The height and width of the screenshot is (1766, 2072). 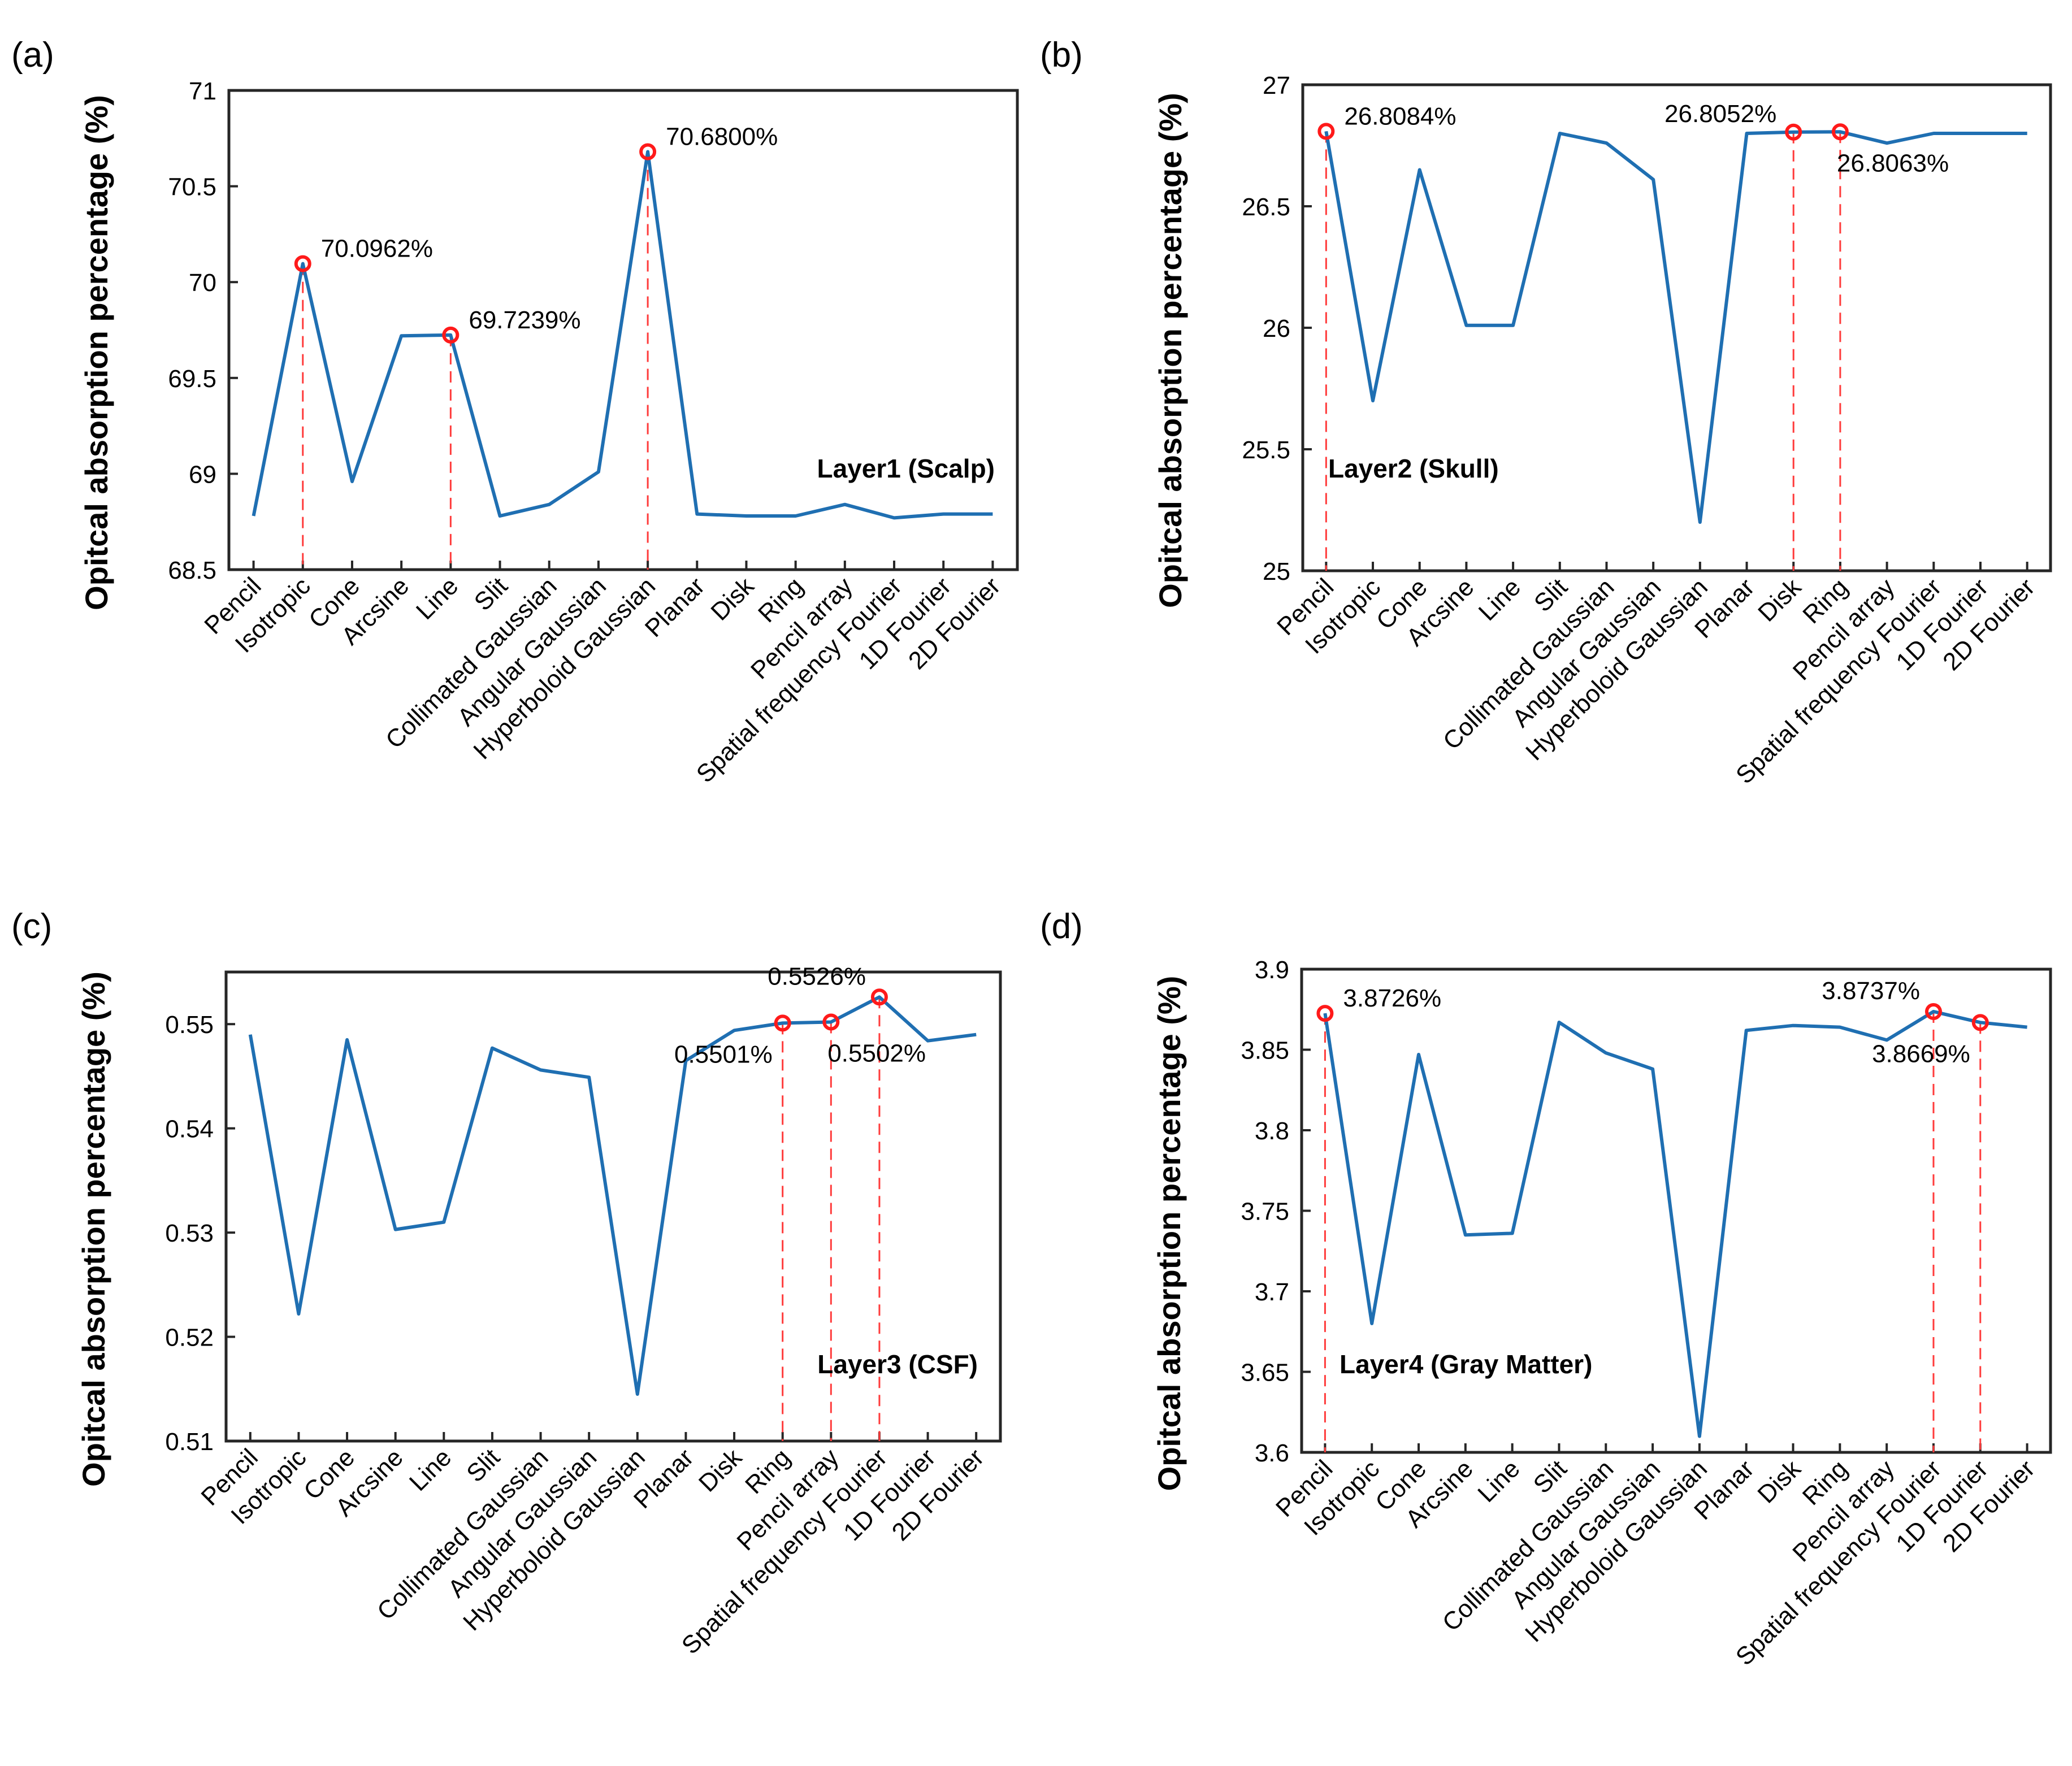 What do you see at coordinates (189, 1025) in the screenshot?
I see `y-tick-label: 0.55` at bounding box center [189, 1025].